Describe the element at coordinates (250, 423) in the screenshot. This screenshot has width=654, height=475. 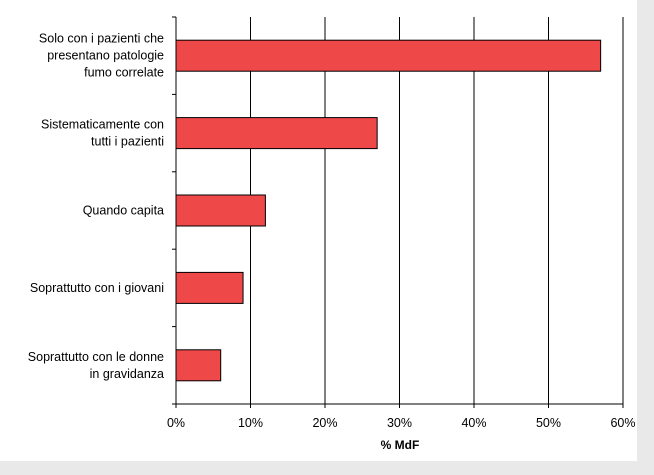
I see `x-tick-label: 10%` at that location.